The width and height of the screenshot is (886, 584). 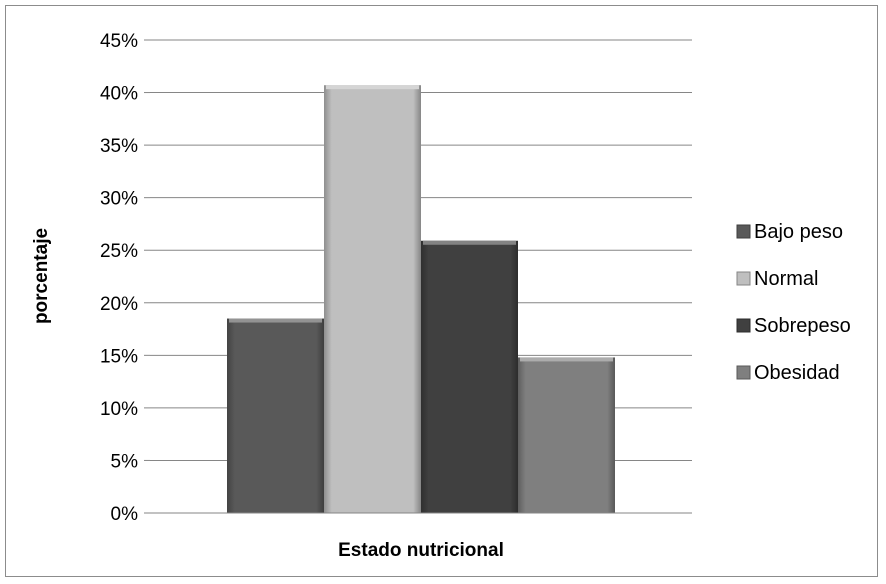 What do you see at coordinates (797, 373) in the screenshot?
I see `legend-label: Obesidad` at bounding box center [797, 373].